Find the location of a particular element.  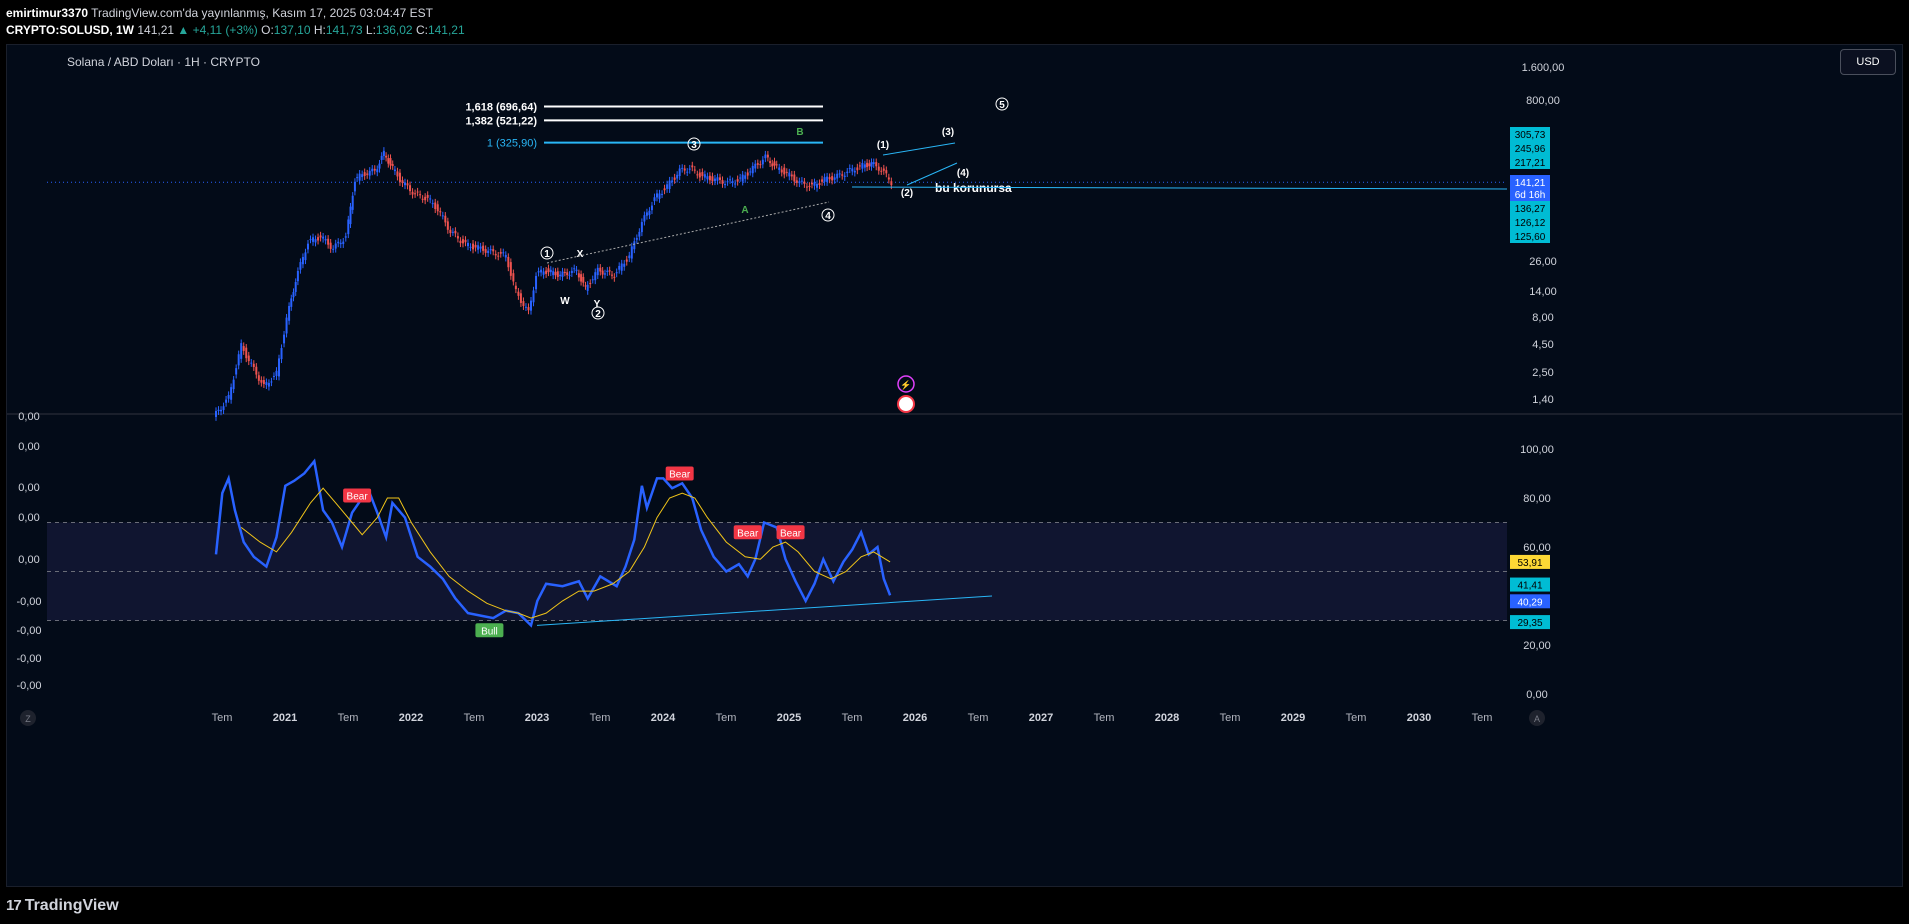

price-badge-label: 217,21 is located at coordinates (1530, 163).